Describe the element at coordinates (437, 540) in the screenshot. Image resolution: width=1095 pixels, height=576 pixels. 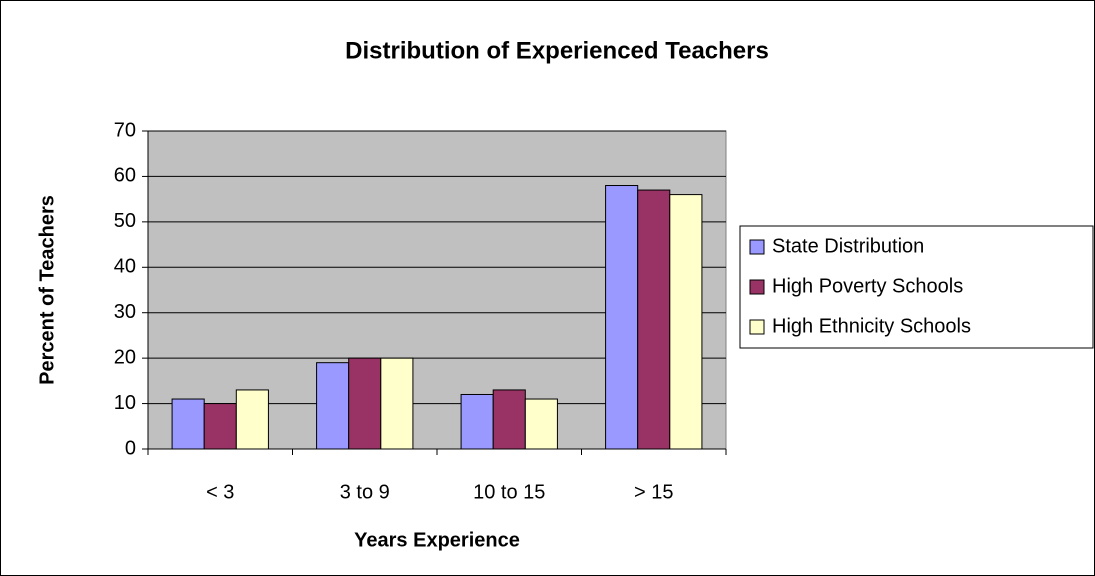
I see `x-axis-label: Years Experience` at that location.